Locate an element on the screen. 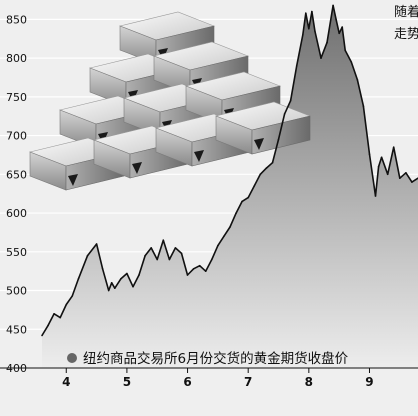 Image resolution: width=418 pixels, height=416 pixels. x-axis-ticks: 4 5 6 7 8 9 is located at coordinates (209, 378).